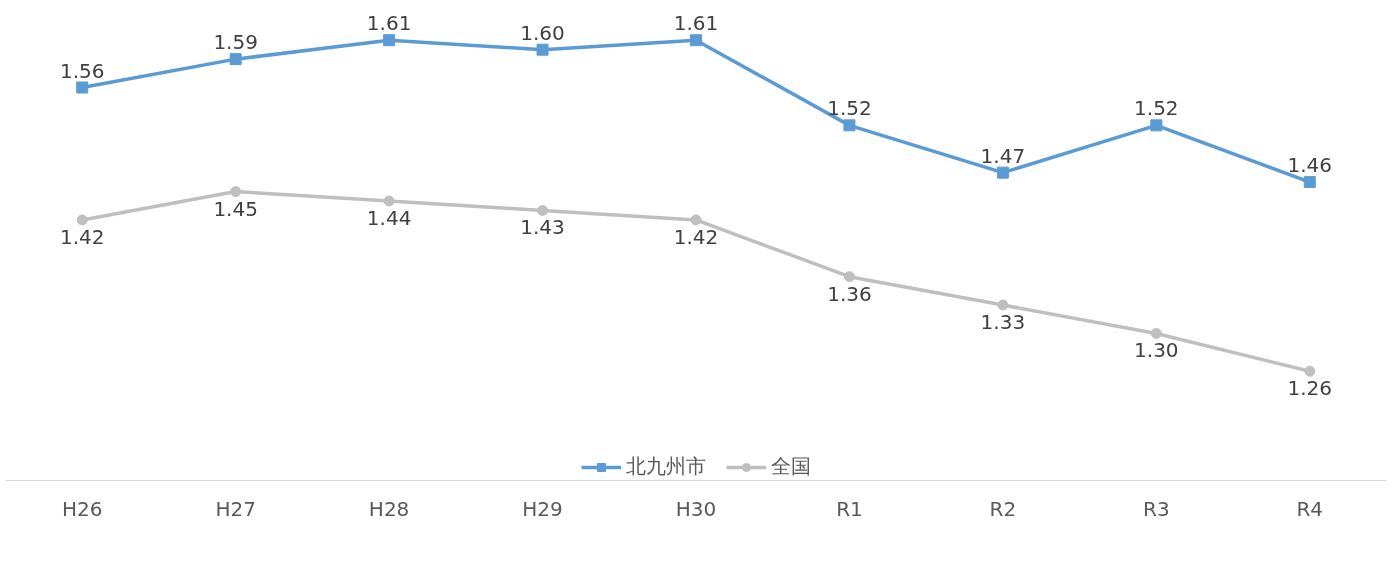 Image resolution: width=1393 pixels, height=571 pixels. Describe the element at coordinates (1310, 508) in the screenshot. I see `x-tick-label: R4` at that location.